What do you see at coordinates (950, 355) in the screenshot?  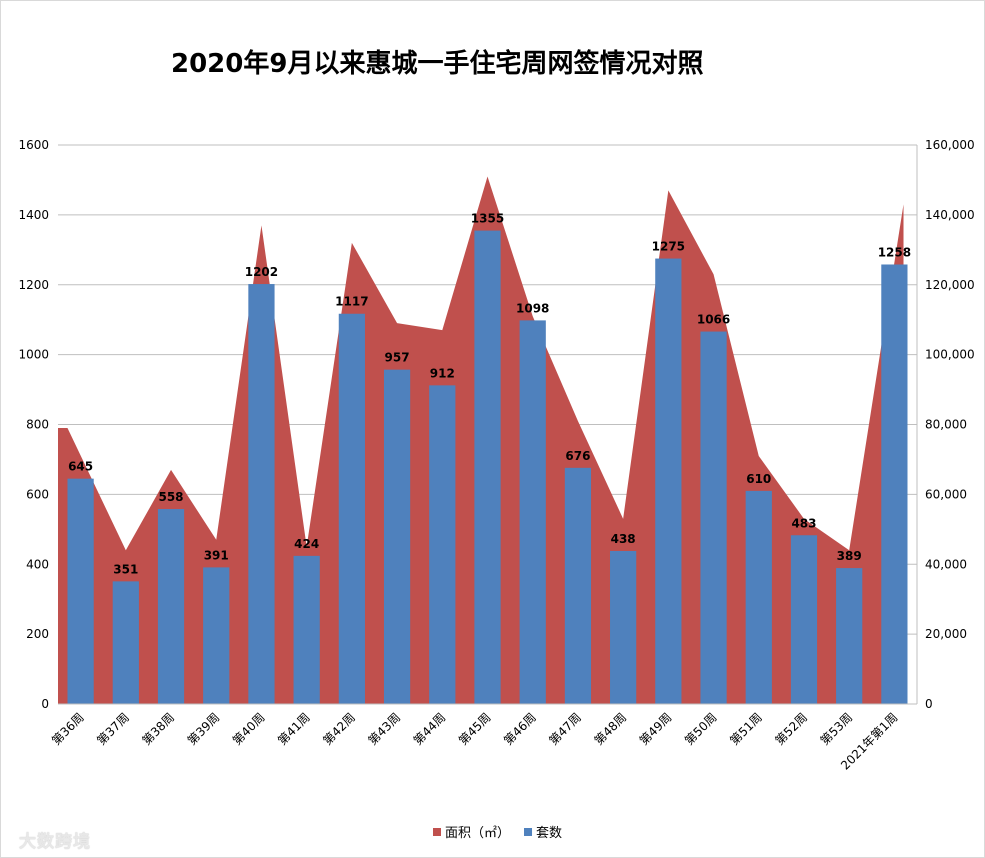 I see `y-right-tick-label: 100,000` at bounding box center [950, 355].